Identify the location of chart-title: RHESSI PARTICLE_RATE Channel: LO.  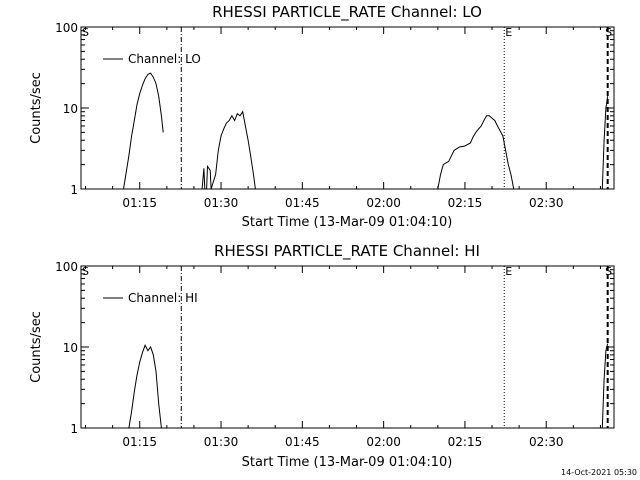
(347, 12).